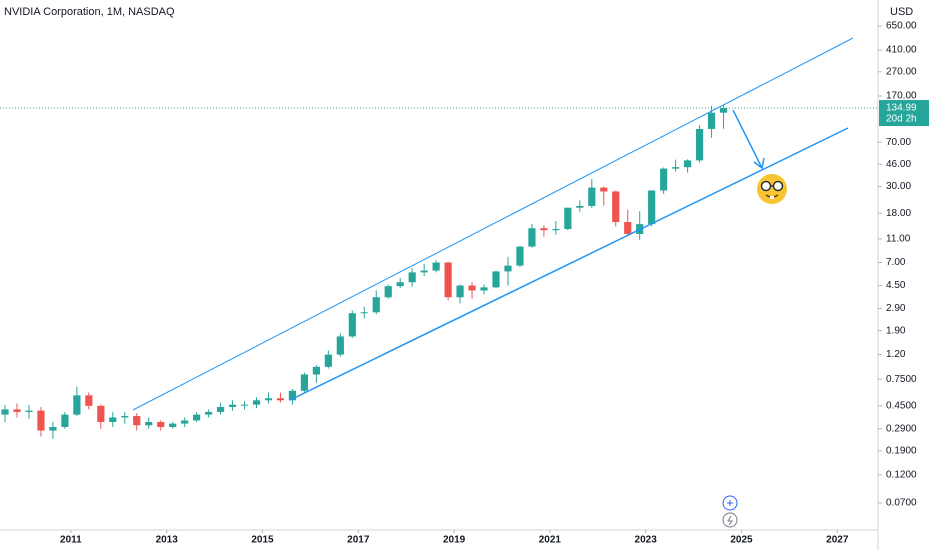  What do you see at coordinates (896, 354) in the screenshot?
I see `y-tick-label: 1.20` at bounding box center [896, 354].